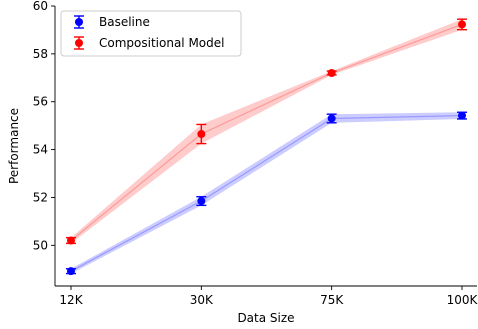 The width and height of the screenshot is (478, 329). I want to click on y-tick-label-4: 58, so click(40, 54).